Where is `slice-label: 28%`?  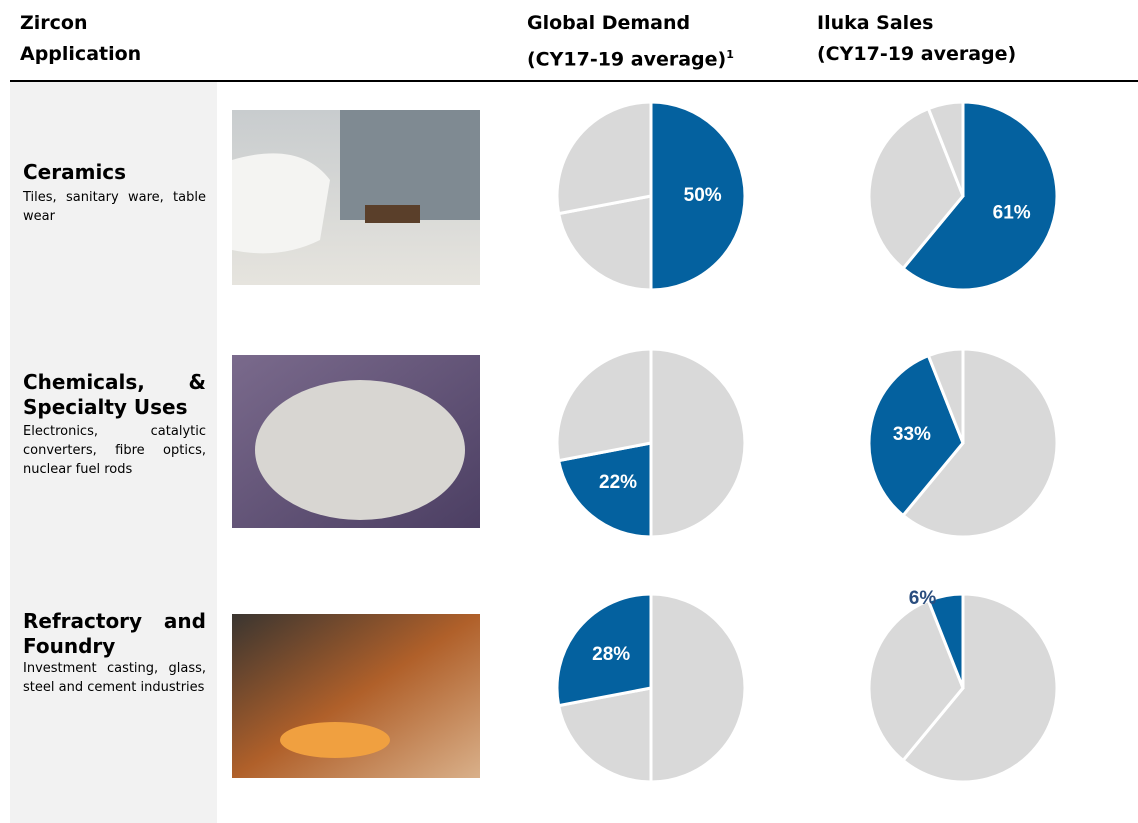
slice-label: 28% is located at coordinates (611, 654).